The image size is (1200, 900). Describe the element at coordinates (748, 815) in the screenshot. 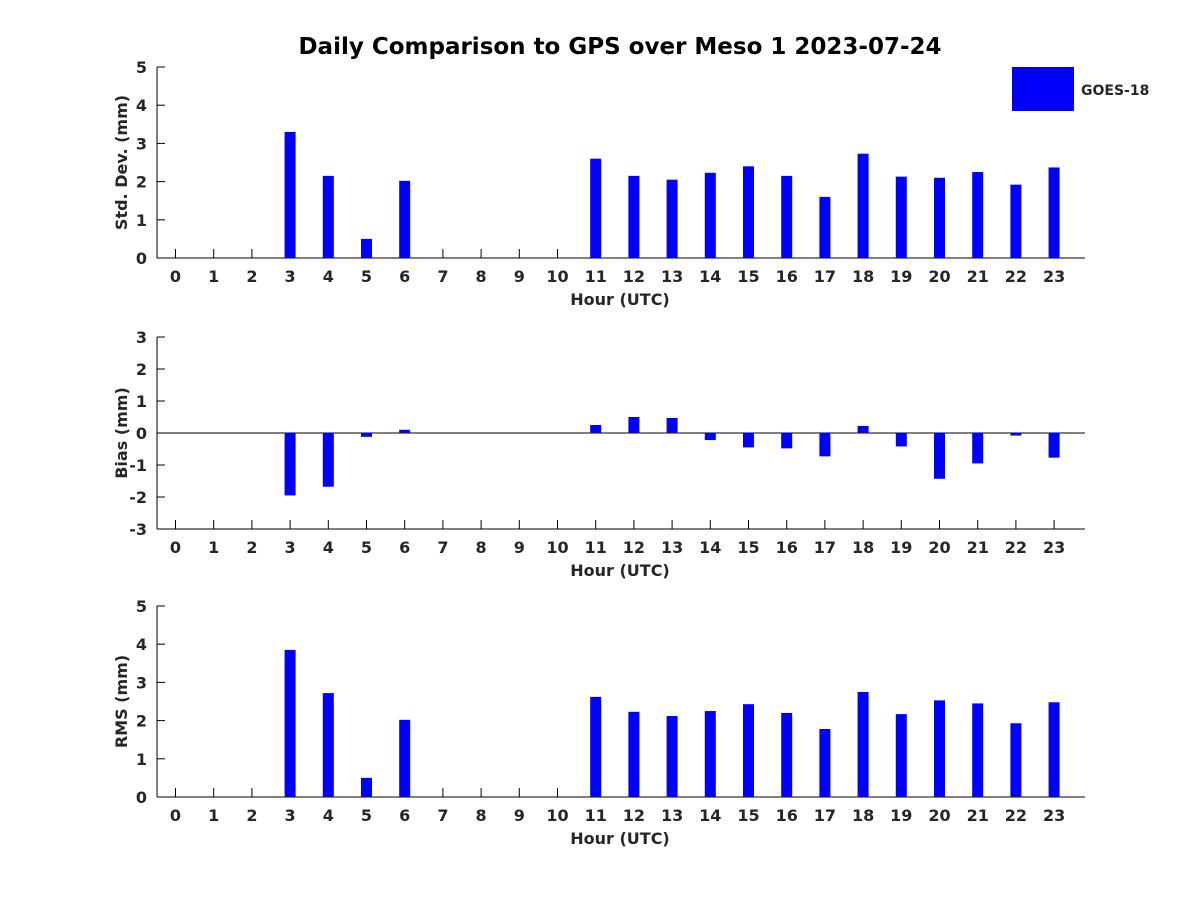

I see `x-tick-label: 15` at that location.